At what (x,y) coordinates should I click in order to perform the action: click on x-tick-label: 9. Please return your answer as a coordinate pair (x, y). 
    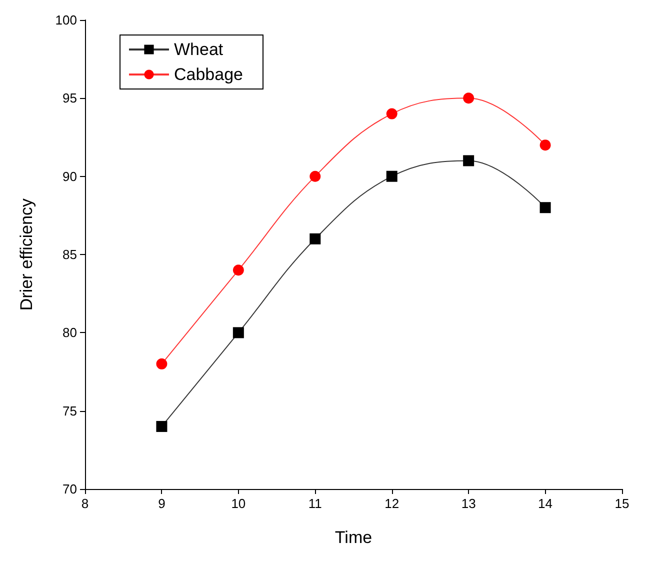
    Looking at the image, I should click on (162, 503).